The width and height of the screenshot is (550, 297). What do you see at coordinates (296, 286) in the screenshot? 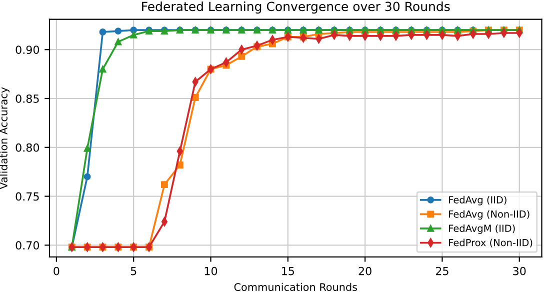
I see `x-axis-title: Communication Rounds` at bounding box center [296, 286].